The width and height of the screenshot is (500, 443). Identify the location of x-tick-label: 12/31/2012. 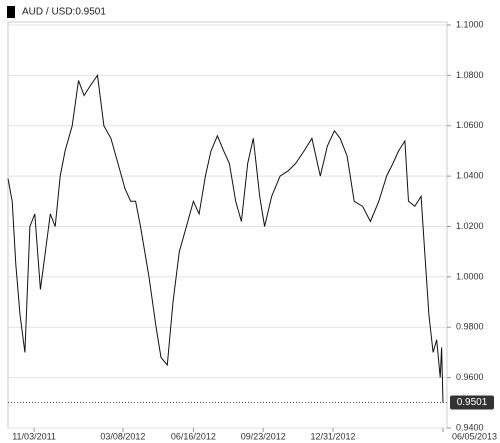
(332, 436).